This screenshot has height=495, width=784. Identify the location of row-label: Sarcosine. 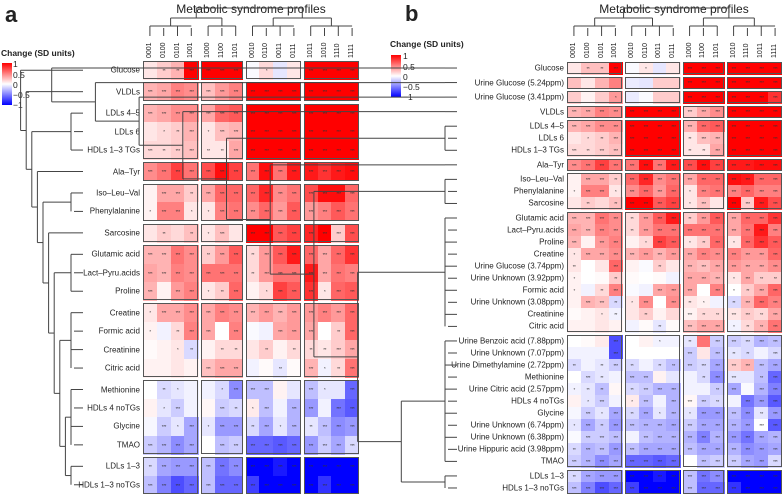
(546, 203).